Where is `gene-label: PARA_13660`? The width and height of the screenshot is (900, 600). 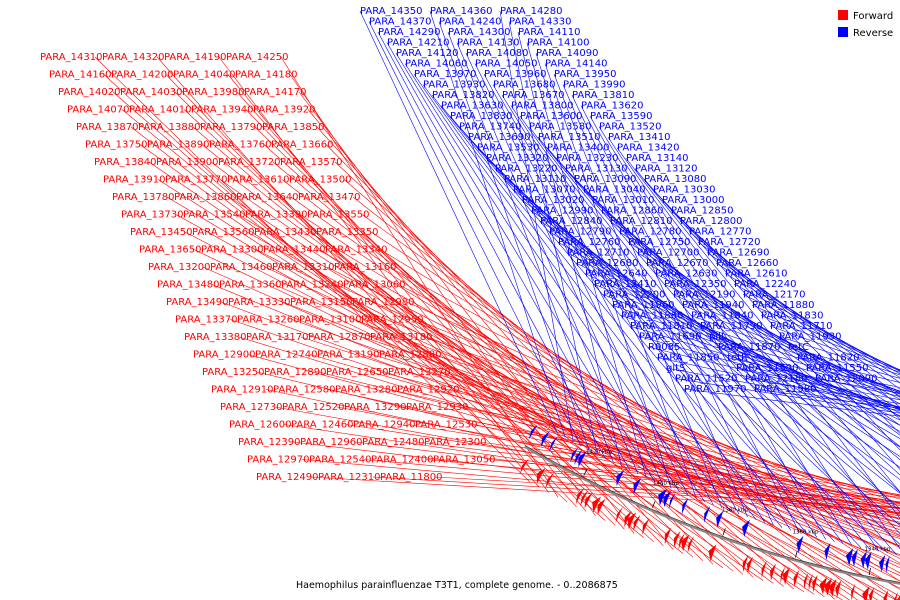
gene-label: PARA_13660 is located at coordinates (302, 145).